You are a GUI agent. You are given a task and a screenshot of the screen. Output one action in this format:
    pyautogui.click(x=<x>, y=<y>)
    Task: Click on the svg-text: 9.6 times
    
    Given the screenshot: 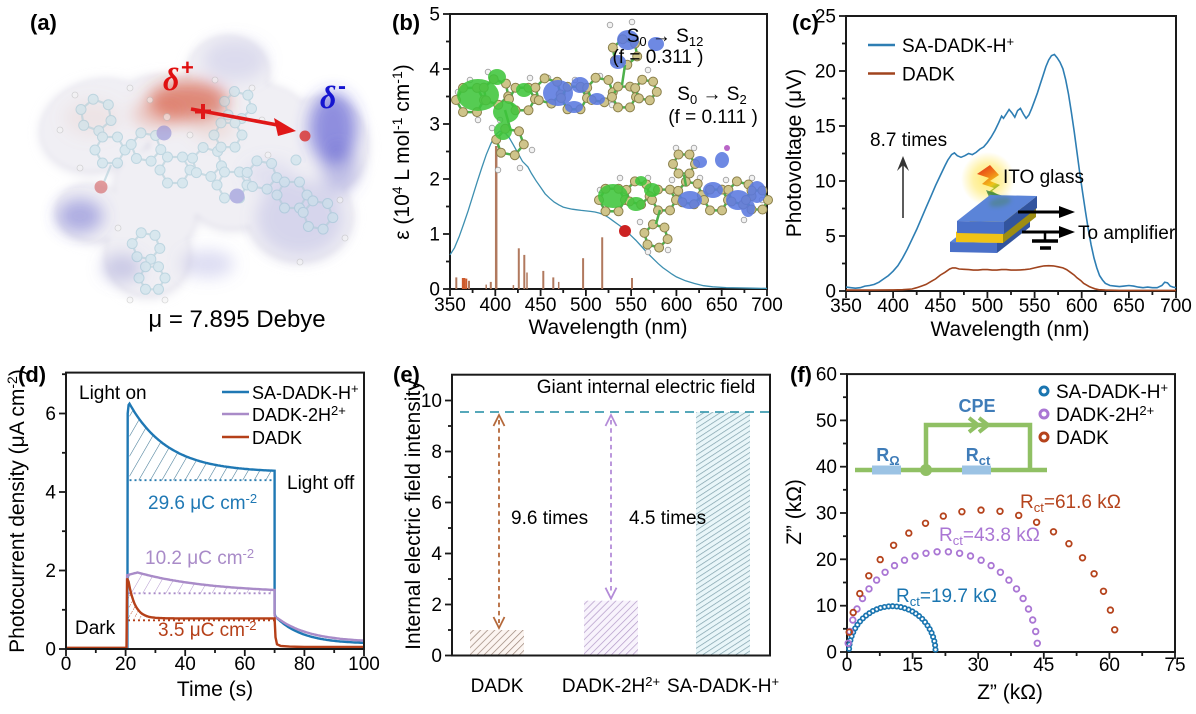 What is the action you would take?
    pyautogui.click(x=549, y=518)
    